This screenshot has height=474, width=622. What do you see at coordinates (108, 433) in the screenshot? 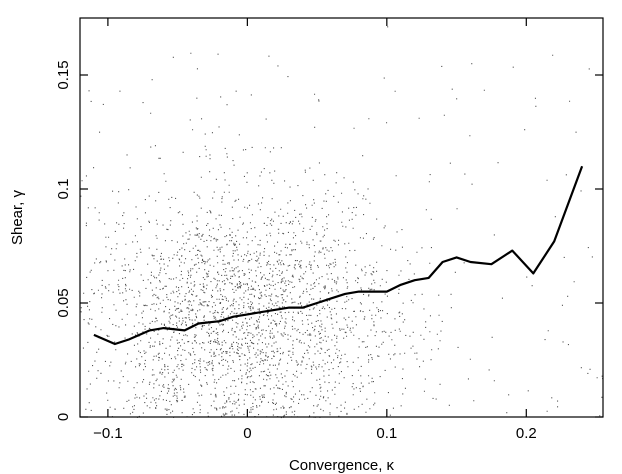
I see `x-tick-label: −0.1` at bounding box center [108, 433].